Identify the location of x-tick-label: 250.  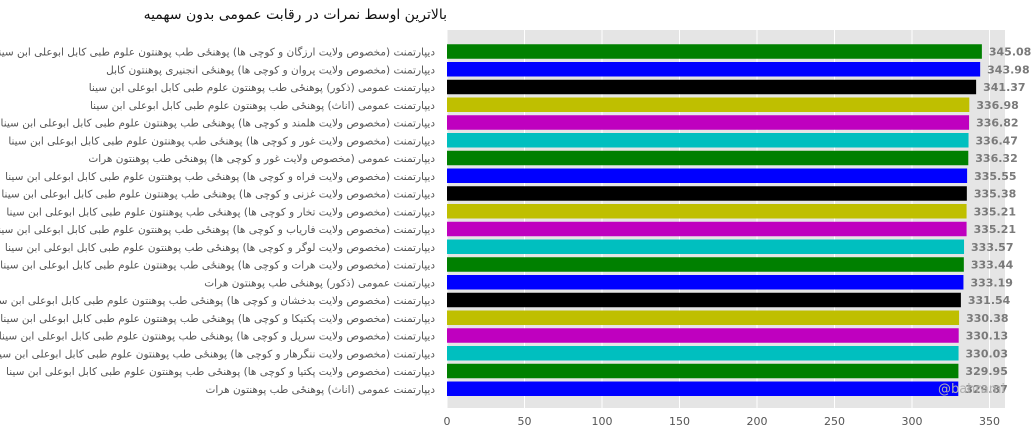
(834, 421).